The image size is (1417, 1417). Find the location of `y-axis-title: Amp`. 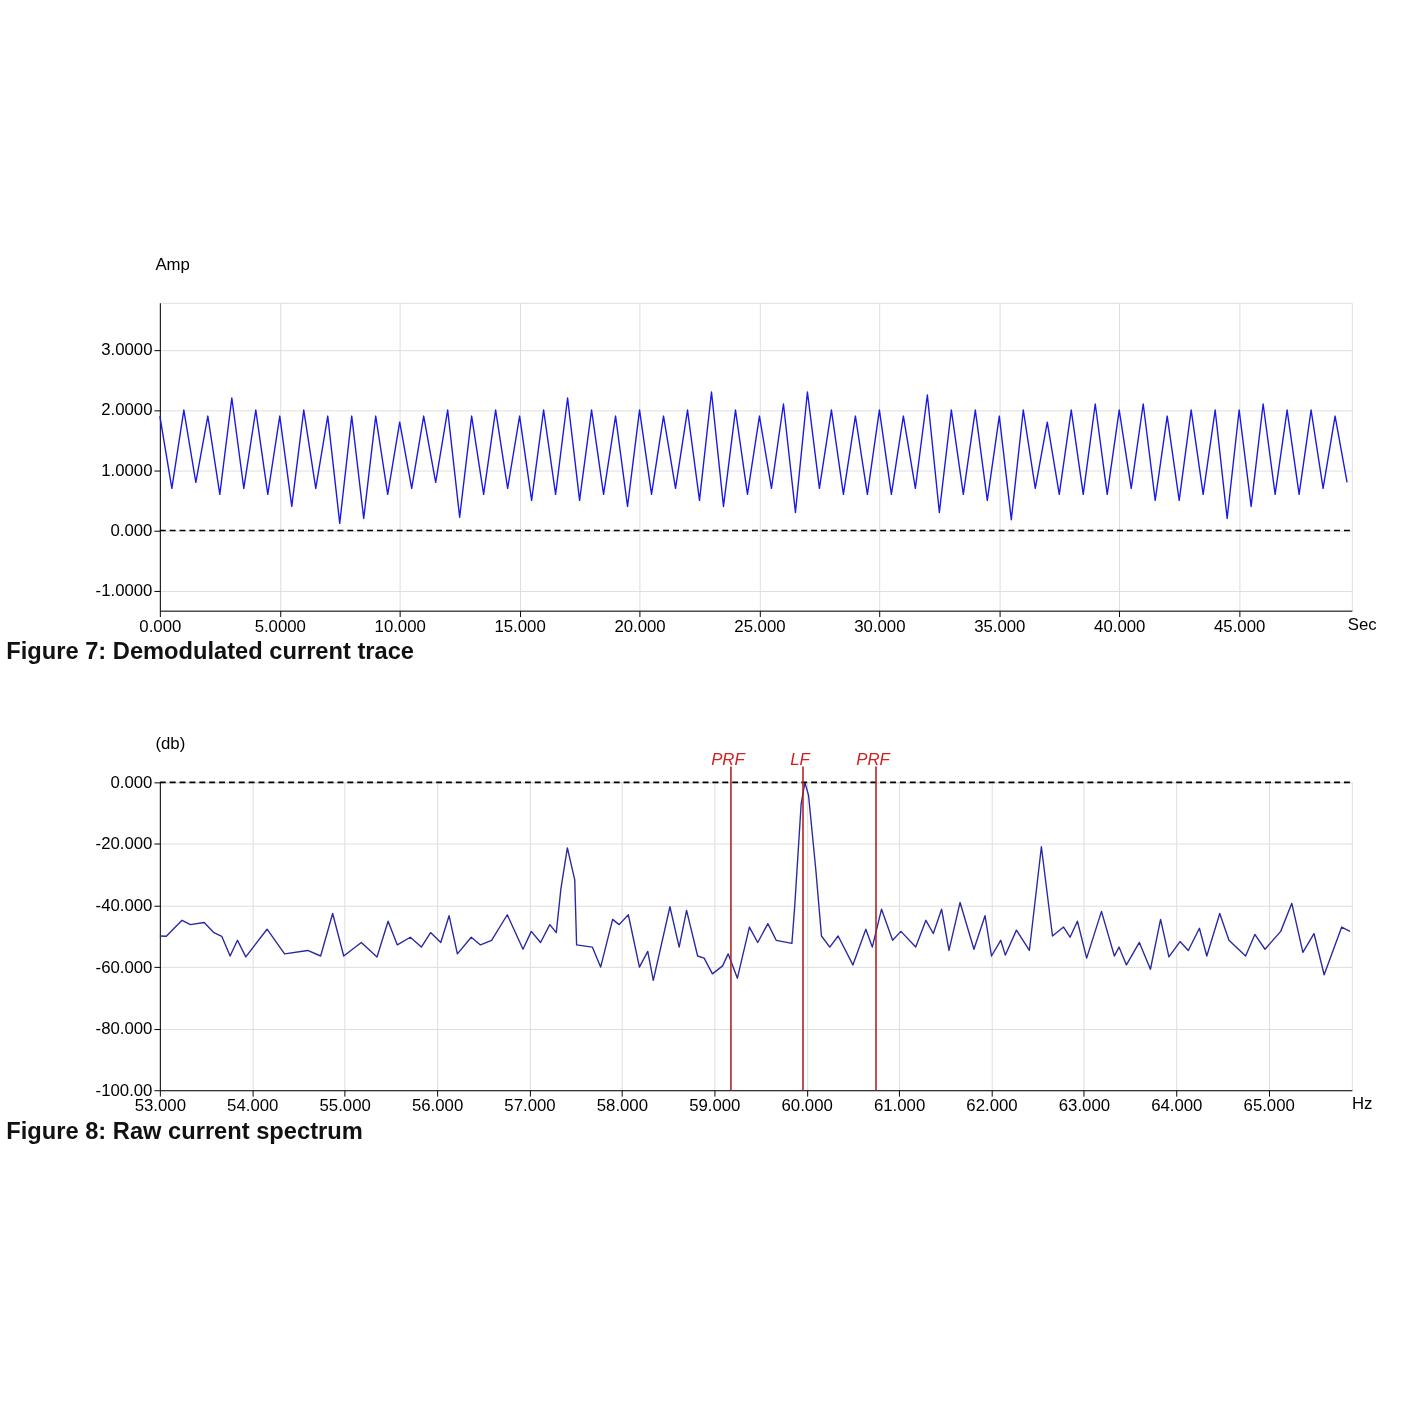

y-axis-title: Amp is located at coordinates (172, 264).